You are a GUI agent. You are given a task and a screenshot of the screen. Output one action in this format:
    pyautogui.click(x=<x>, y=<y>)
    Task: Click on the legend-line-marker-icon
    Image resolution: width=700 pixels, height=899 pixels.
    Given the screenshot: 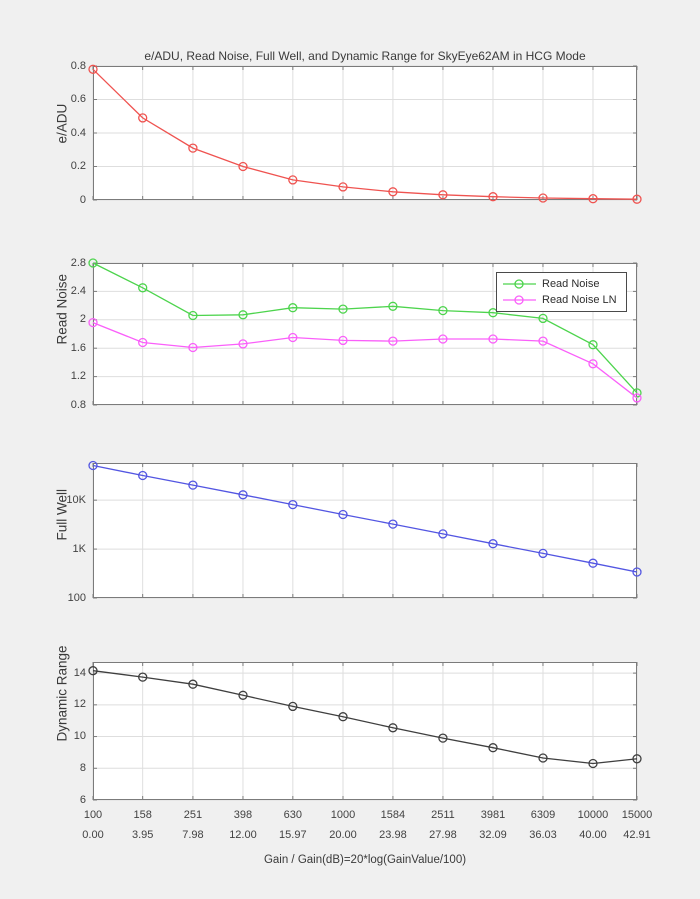 What is the action you would take?
    pyautogui.click(x=519, y=284)
    